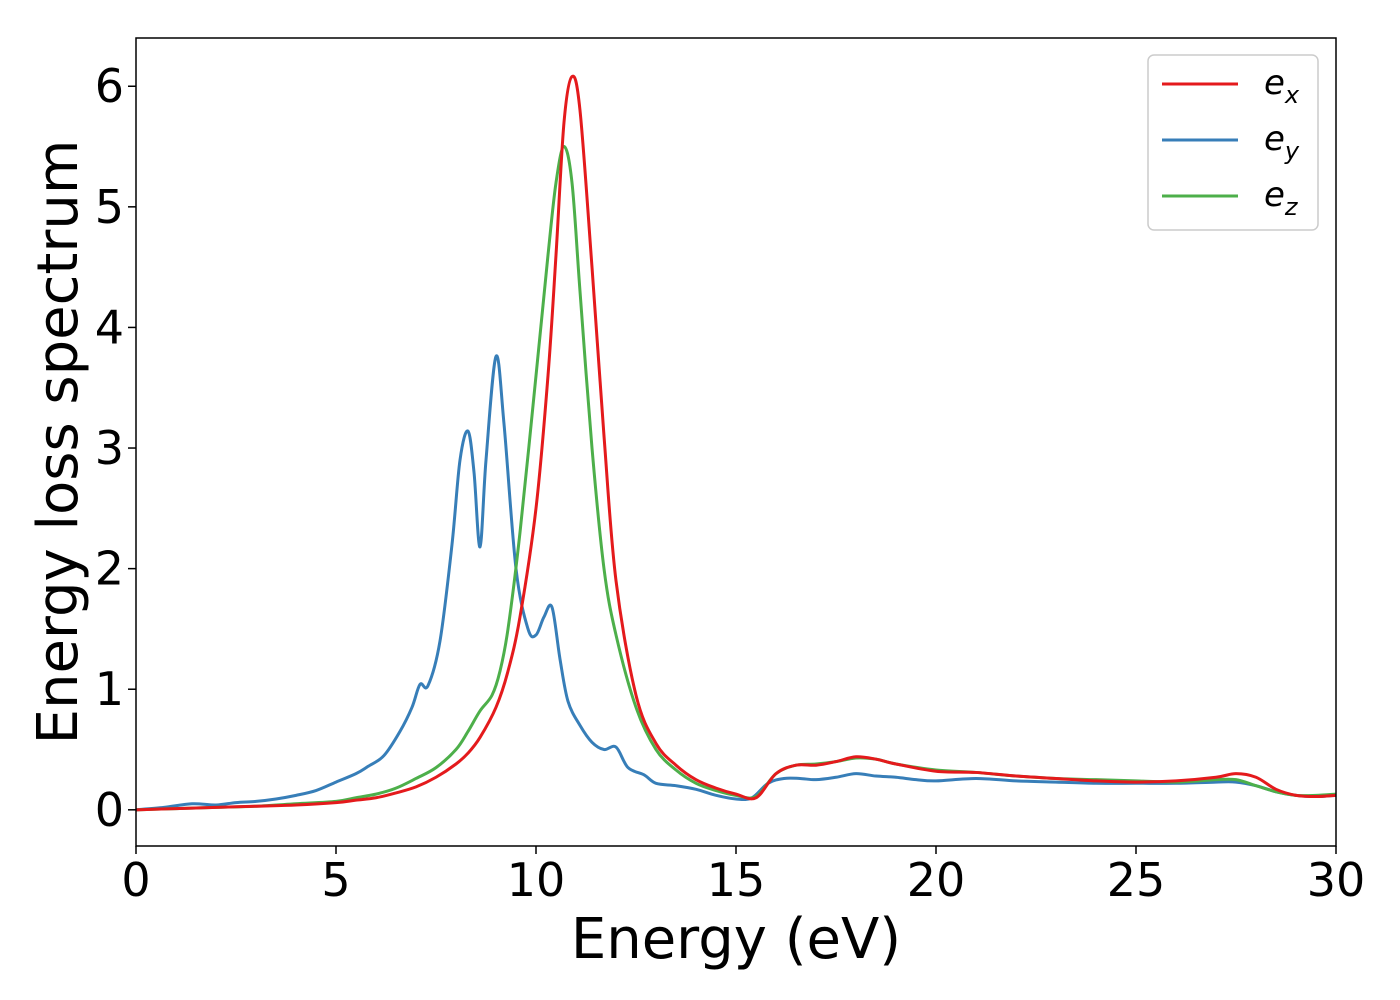 This screenshot has height=1000, width=1400. Describe the element at coordinates (58, 442) in the screenshot. I see `y-axis-label: Energy loss spectrum` at that location.